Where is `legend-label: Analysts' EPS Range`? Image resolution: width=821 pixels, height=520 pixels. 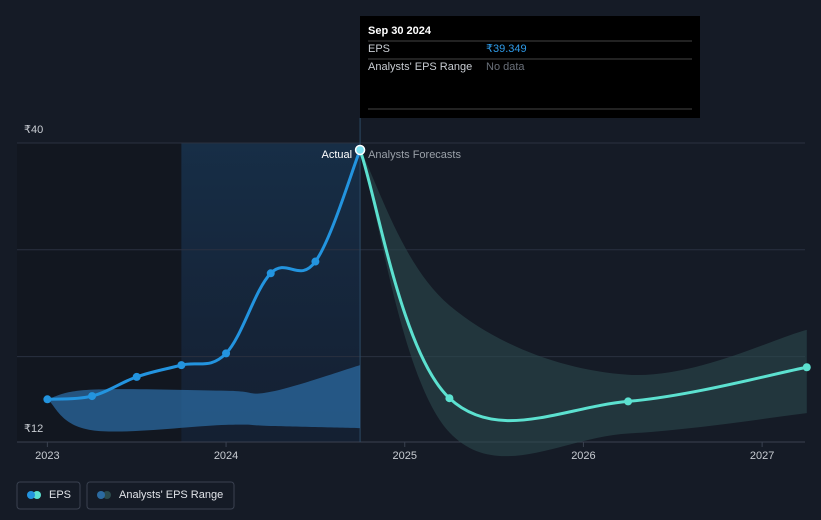 legend-label: Analysts' EPS Range is located at coordinates (171, 495).